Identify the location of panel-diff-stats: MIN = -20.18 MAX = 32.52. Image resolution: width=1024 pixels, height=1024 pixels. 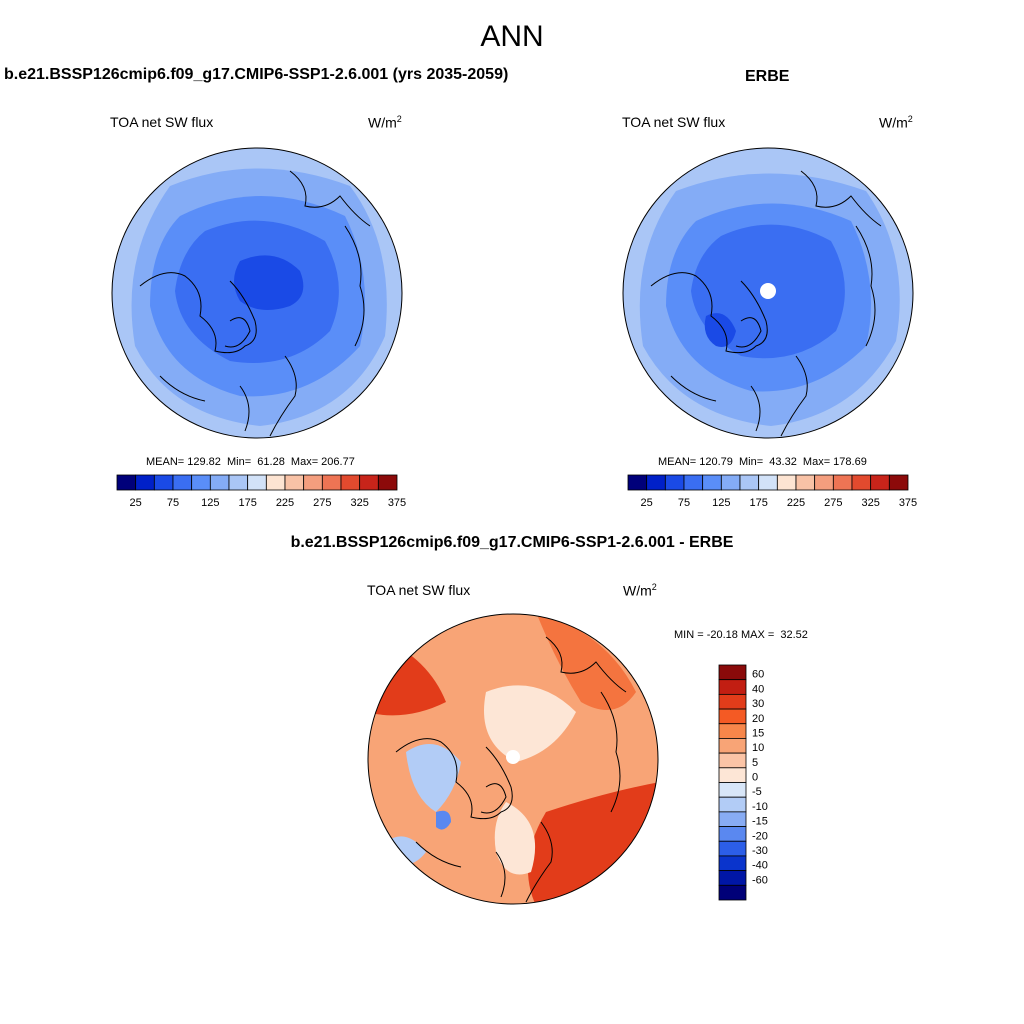
(741, 635).